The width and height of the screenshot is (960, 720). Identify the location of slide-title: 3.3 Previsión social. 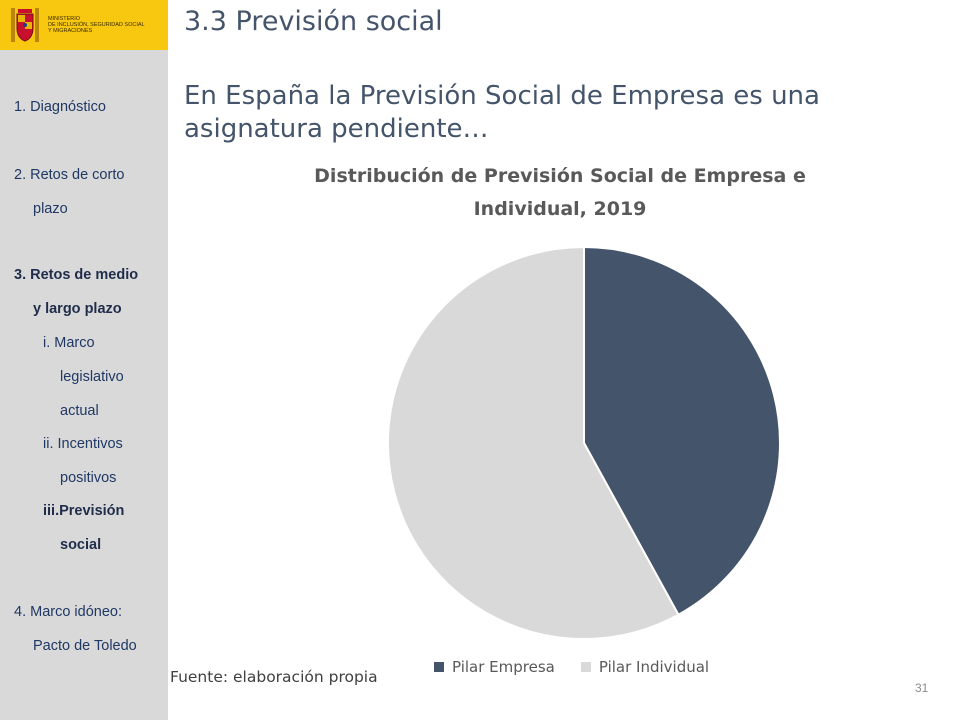
(313, 21).